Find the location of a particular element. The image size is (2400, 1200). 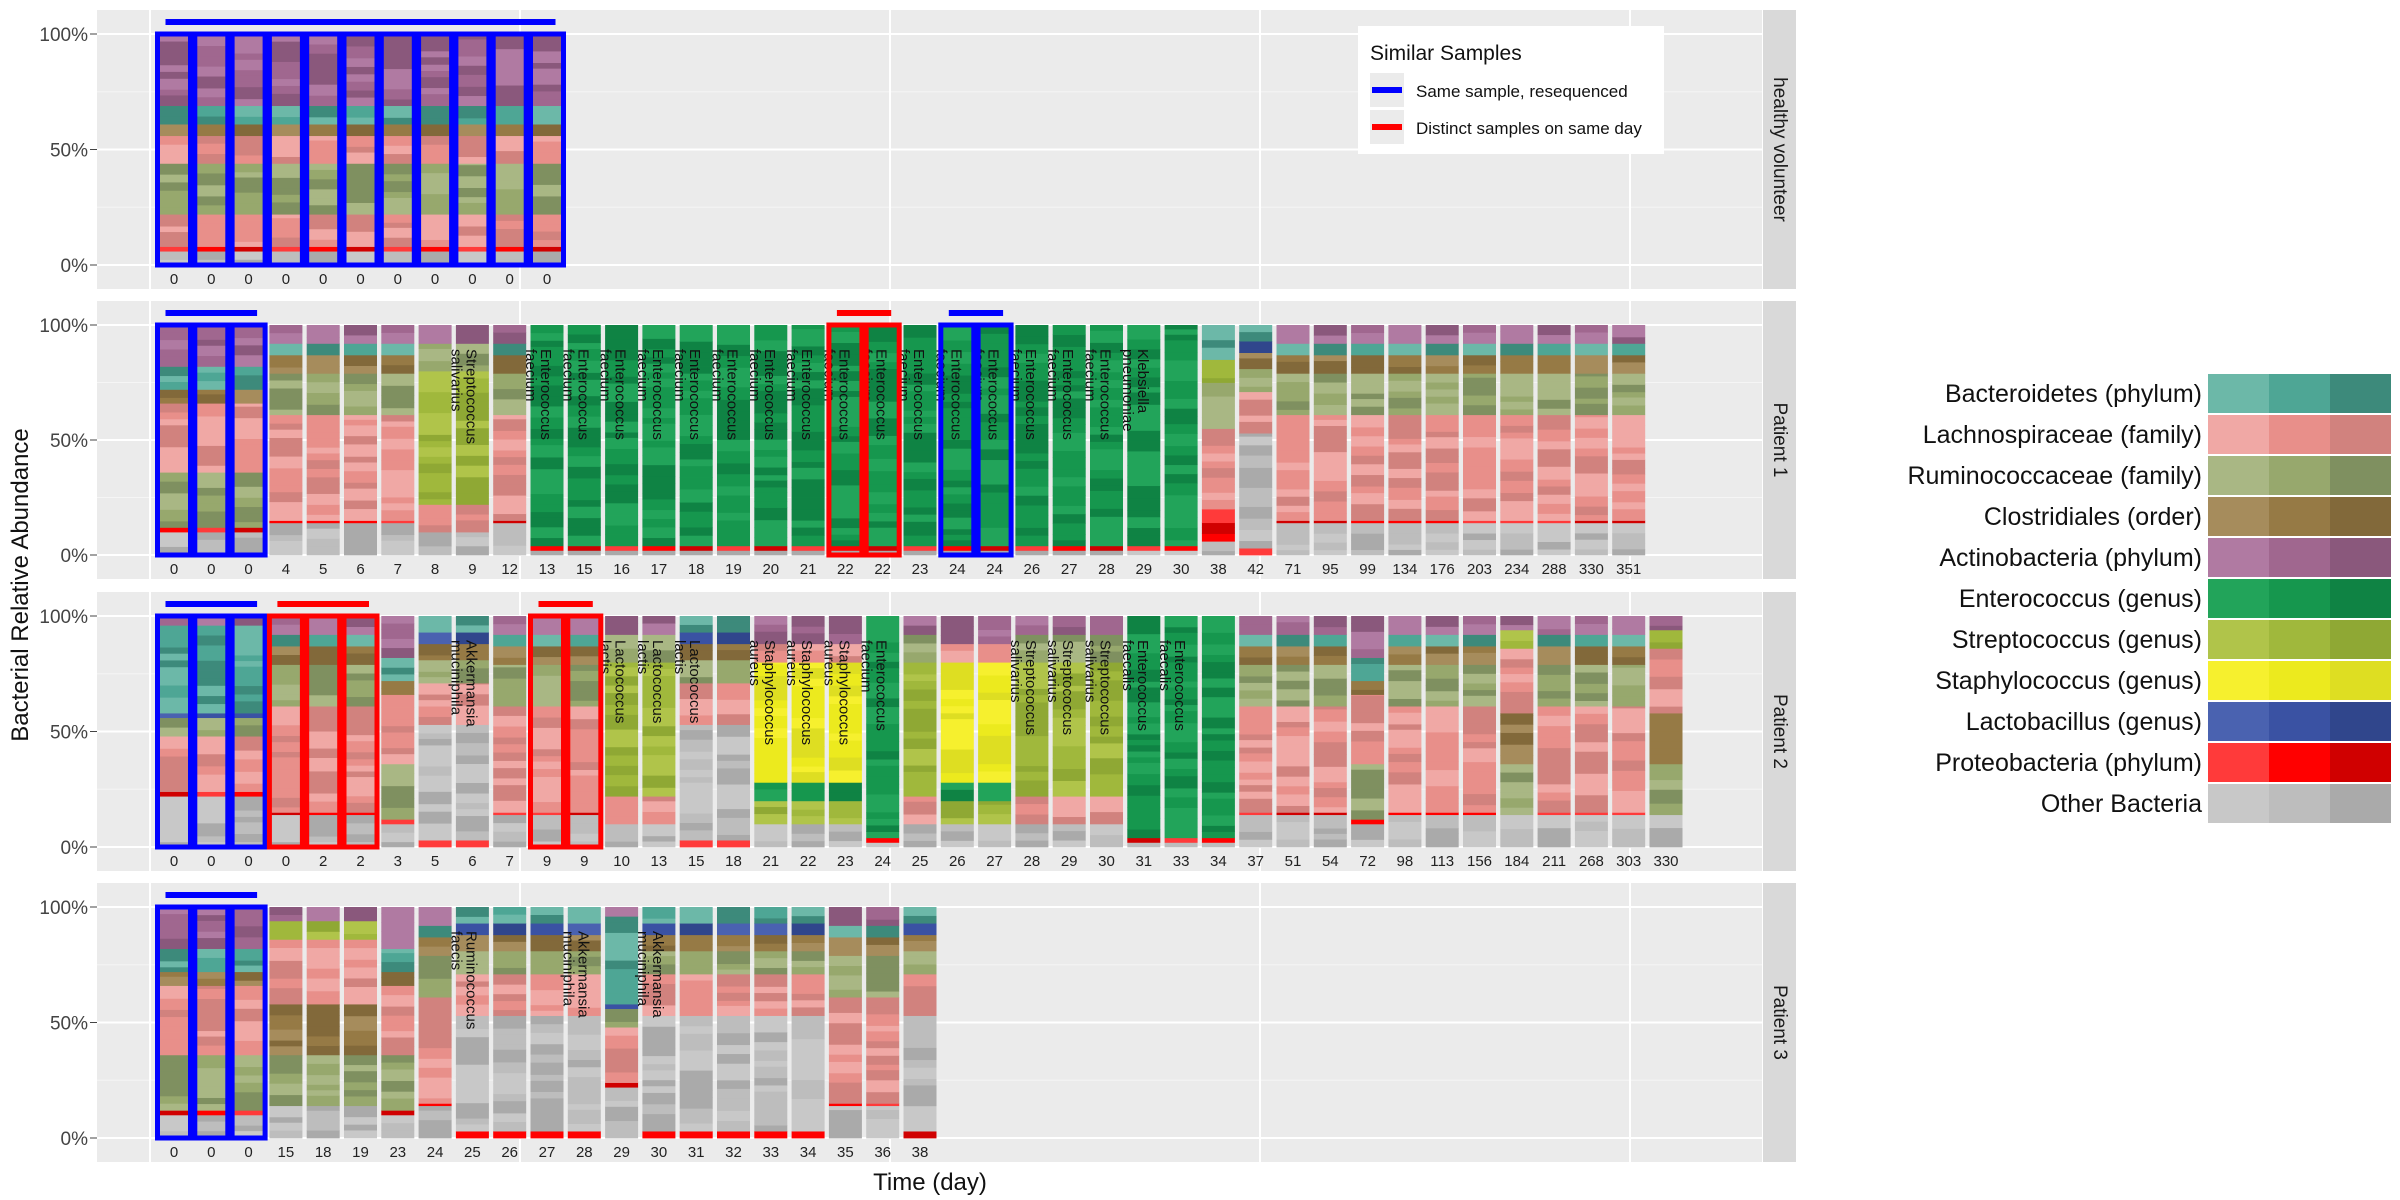

x-tick-label: 15 is located at coordinates (286, 1152).